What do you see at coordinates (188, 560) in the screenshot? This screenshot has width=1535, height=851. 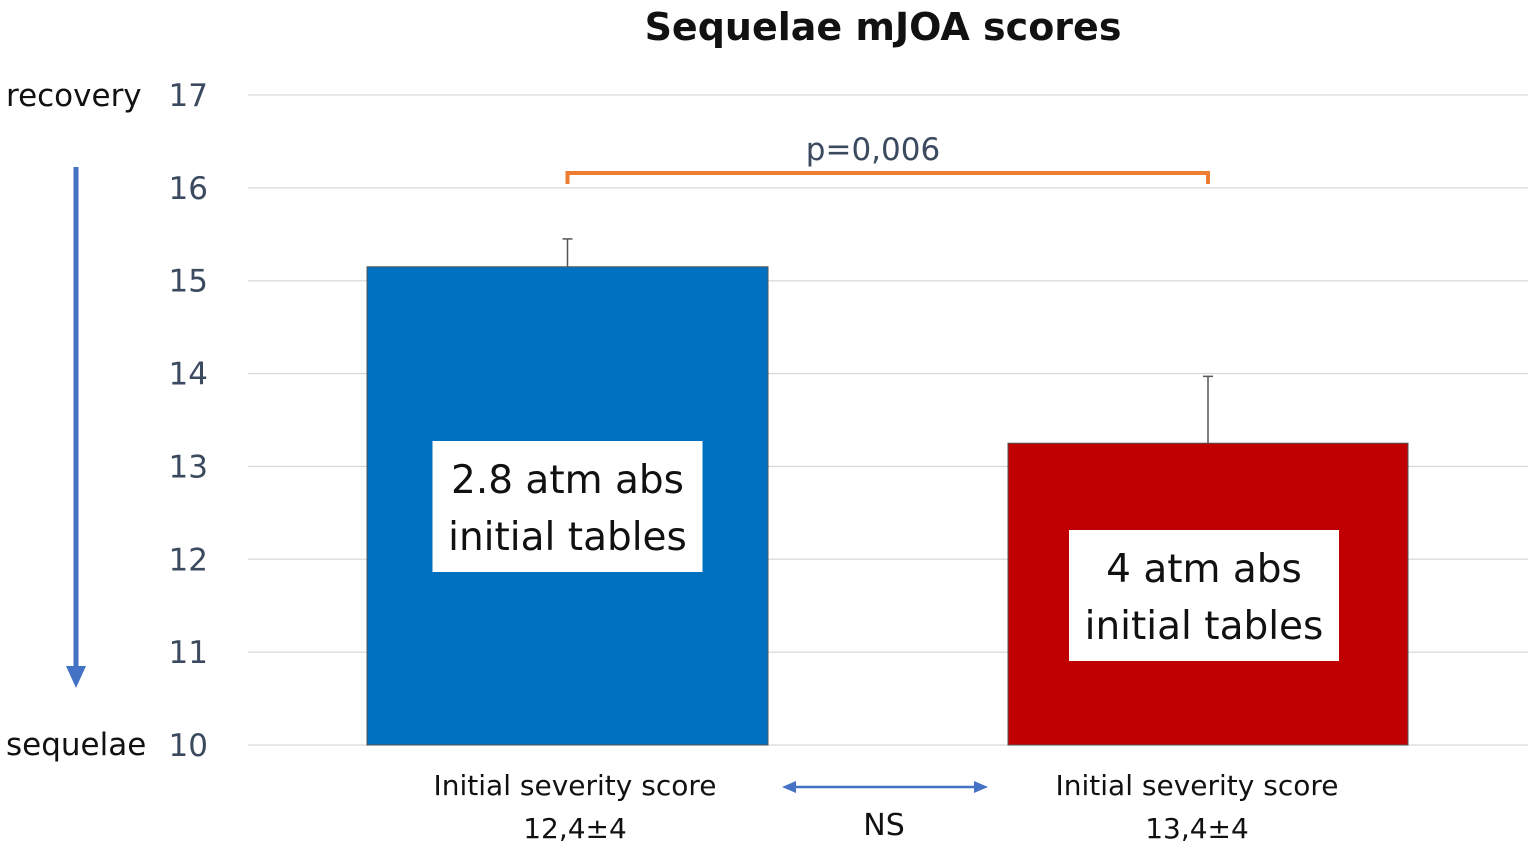 I see `y-tick-label-12: 12` at bounding box center [188, 560].